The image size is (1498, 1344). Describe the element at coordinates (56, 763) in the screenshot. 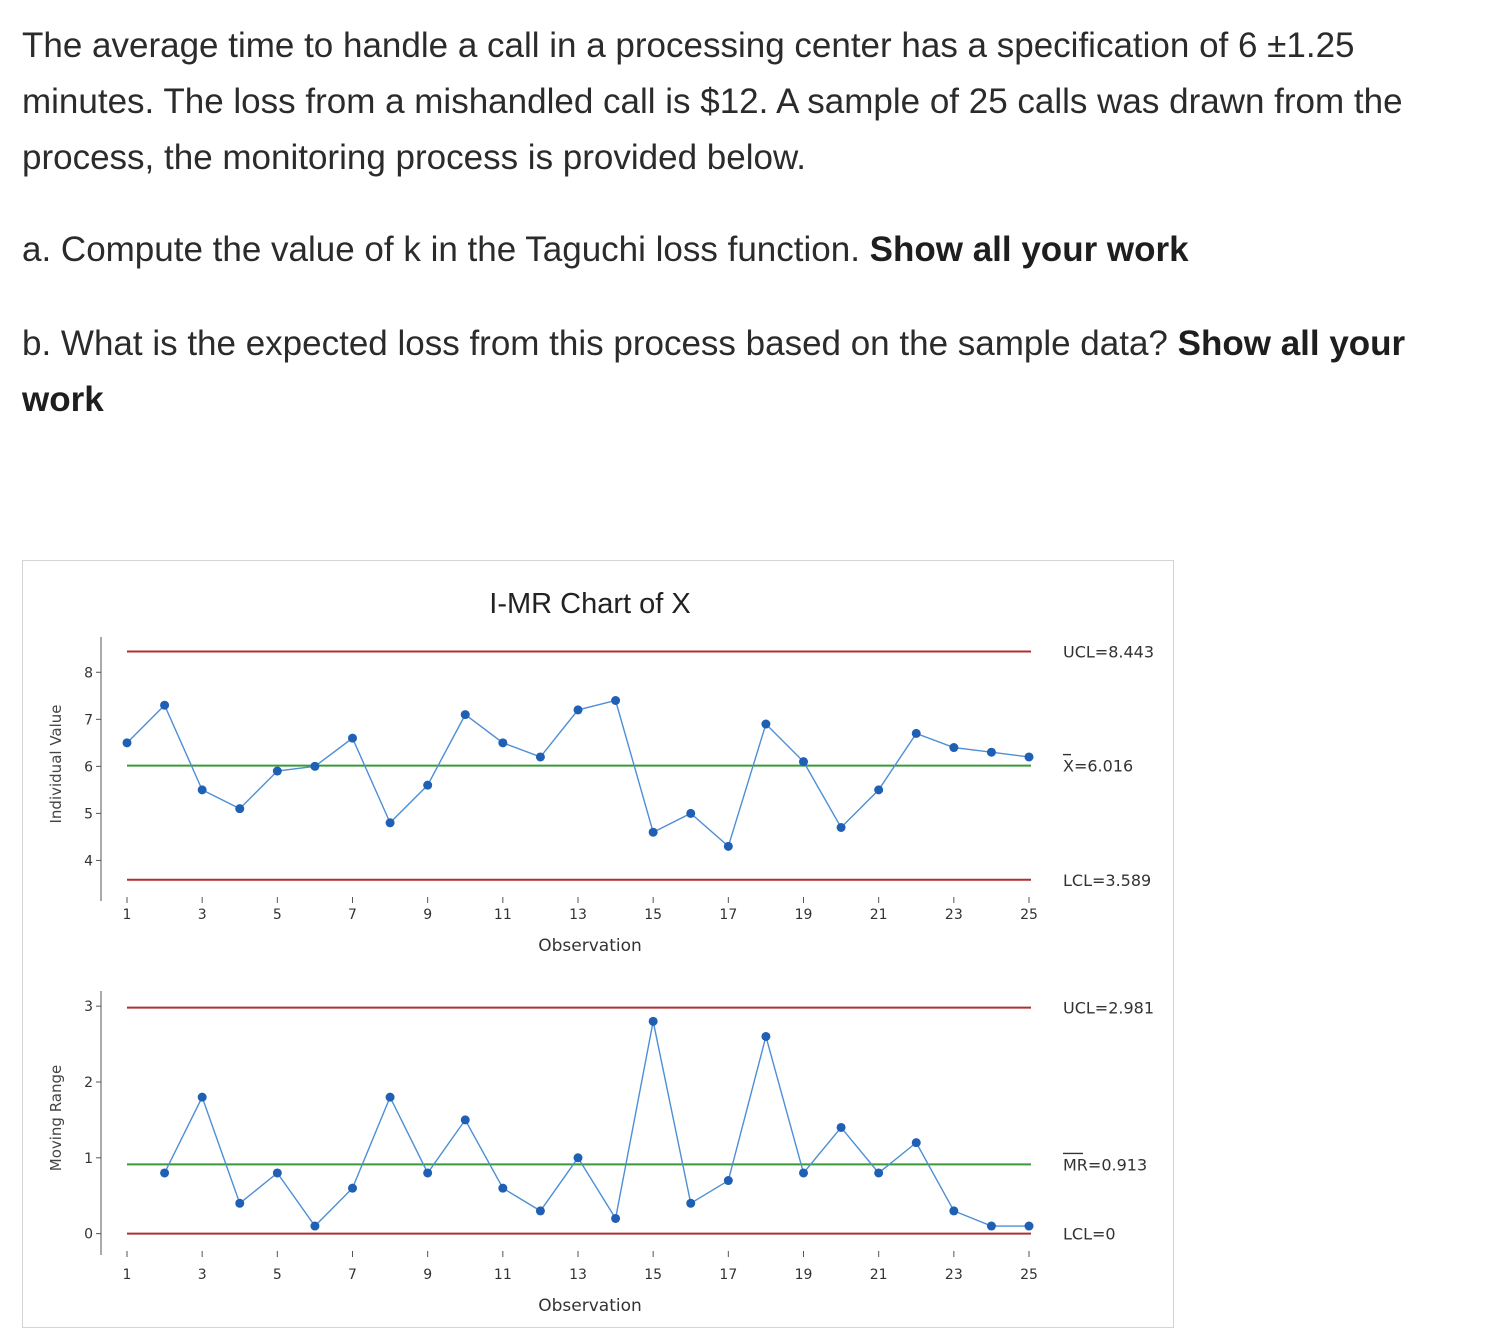

I see `individuals-y-axis-label: Individual Value` at that location.